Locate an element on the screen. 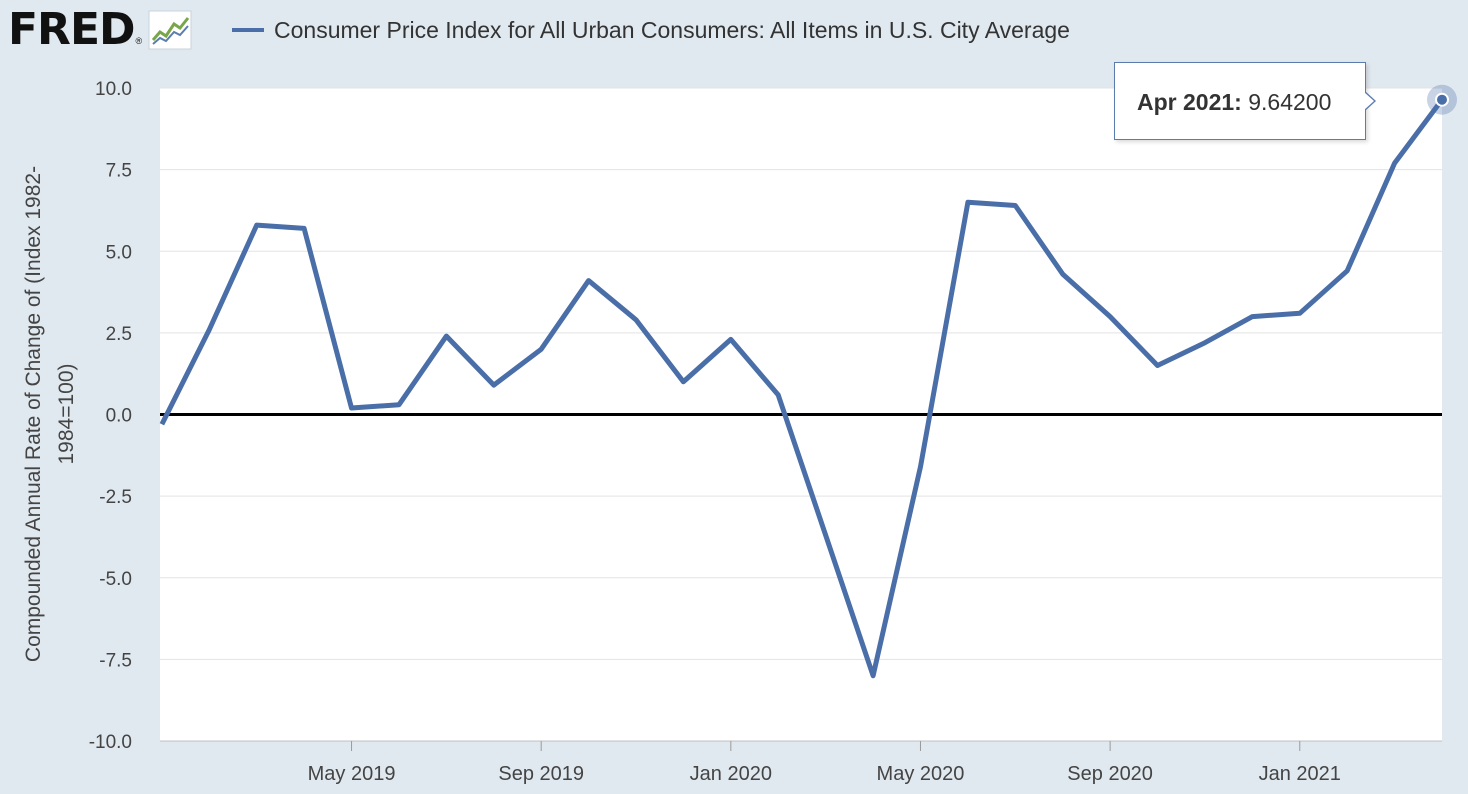 The image size is (1468, 794). y-tick-label: 2.5 is located at coordinates (119, 334).